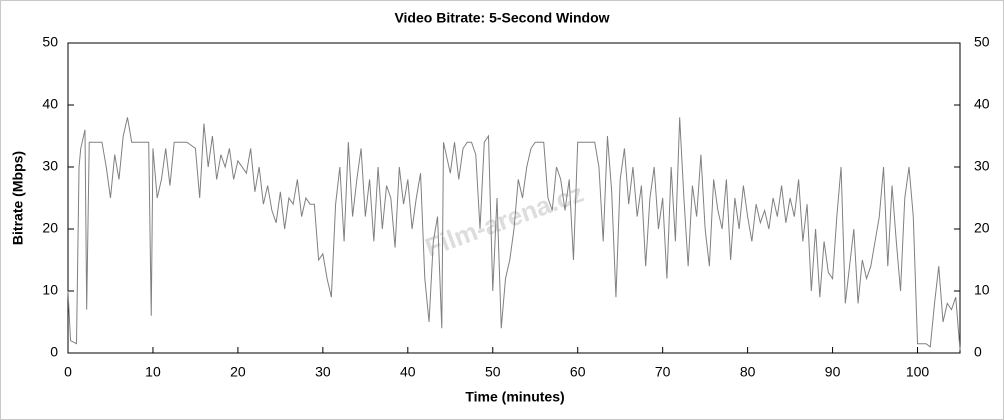 The width and height of the screenshot is (1004, 420). What do you see at coordinates (408, 372) in the screenshot?
I see `x-tick-label: 40` at bounding box center [408, 372].